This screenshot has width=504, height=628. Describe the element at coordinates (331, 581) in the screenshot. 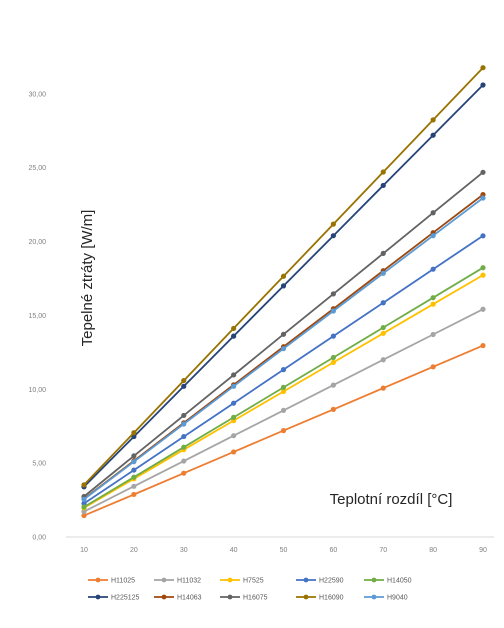

I see `legend-label: H22590` at that location.